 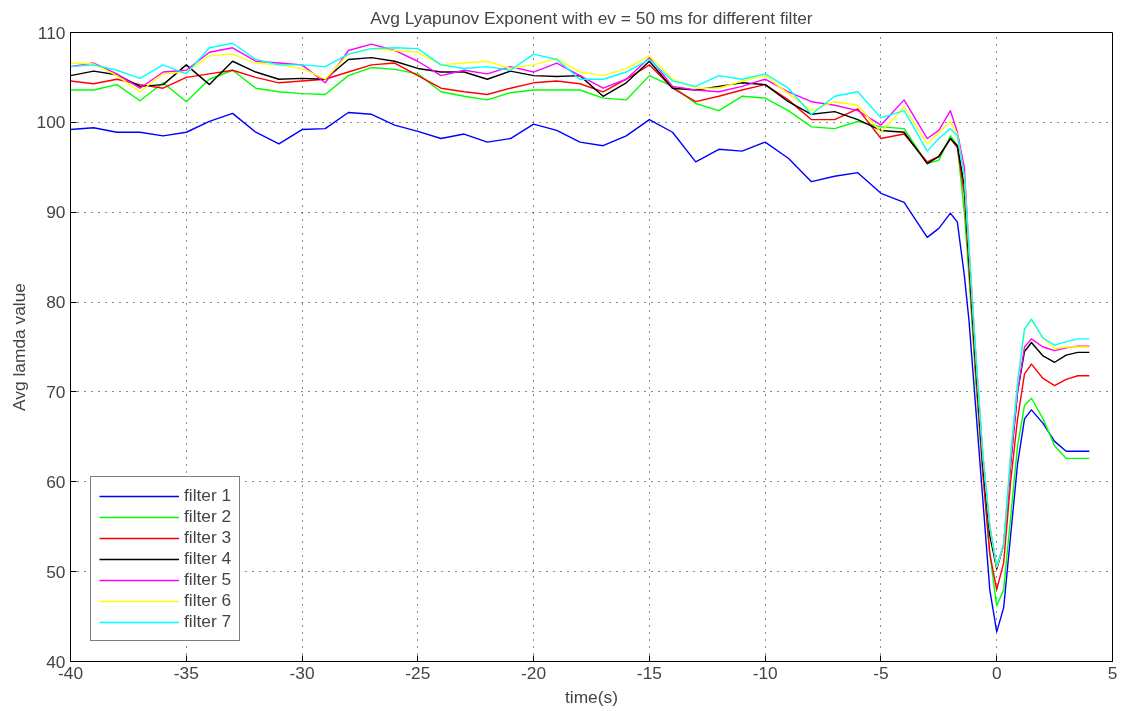 I want to click on legend-label: filter 6, so click(x=208, y=600).